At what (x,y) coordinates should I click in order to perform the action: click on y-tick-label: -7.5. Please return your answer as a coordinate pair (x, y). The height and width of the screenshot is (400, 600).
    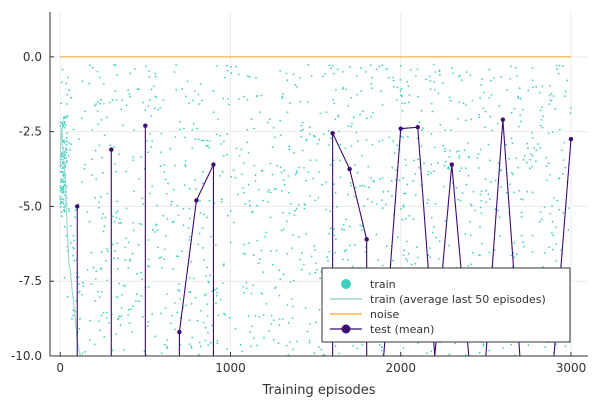
    Looking at the image, I should click on (30, 281).